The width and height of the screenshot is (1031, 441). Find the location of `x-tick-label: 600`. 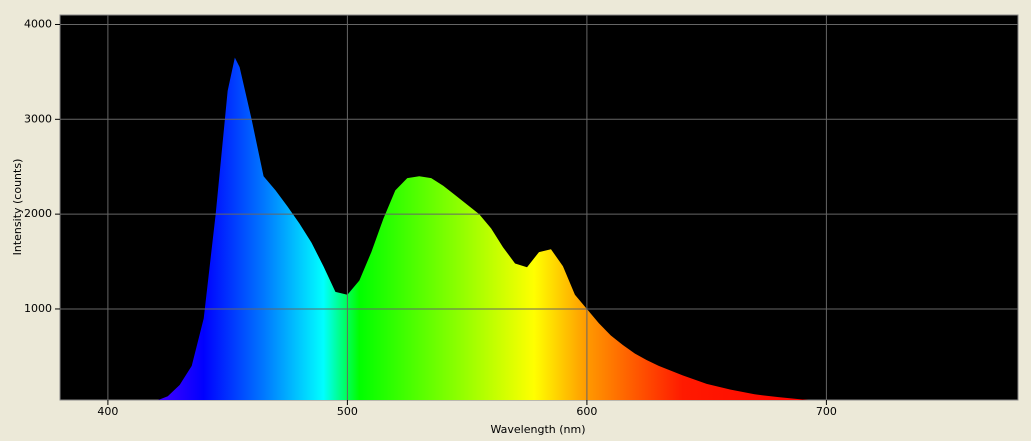

x-tick-label: 600 is located at coordinates (586, 411).